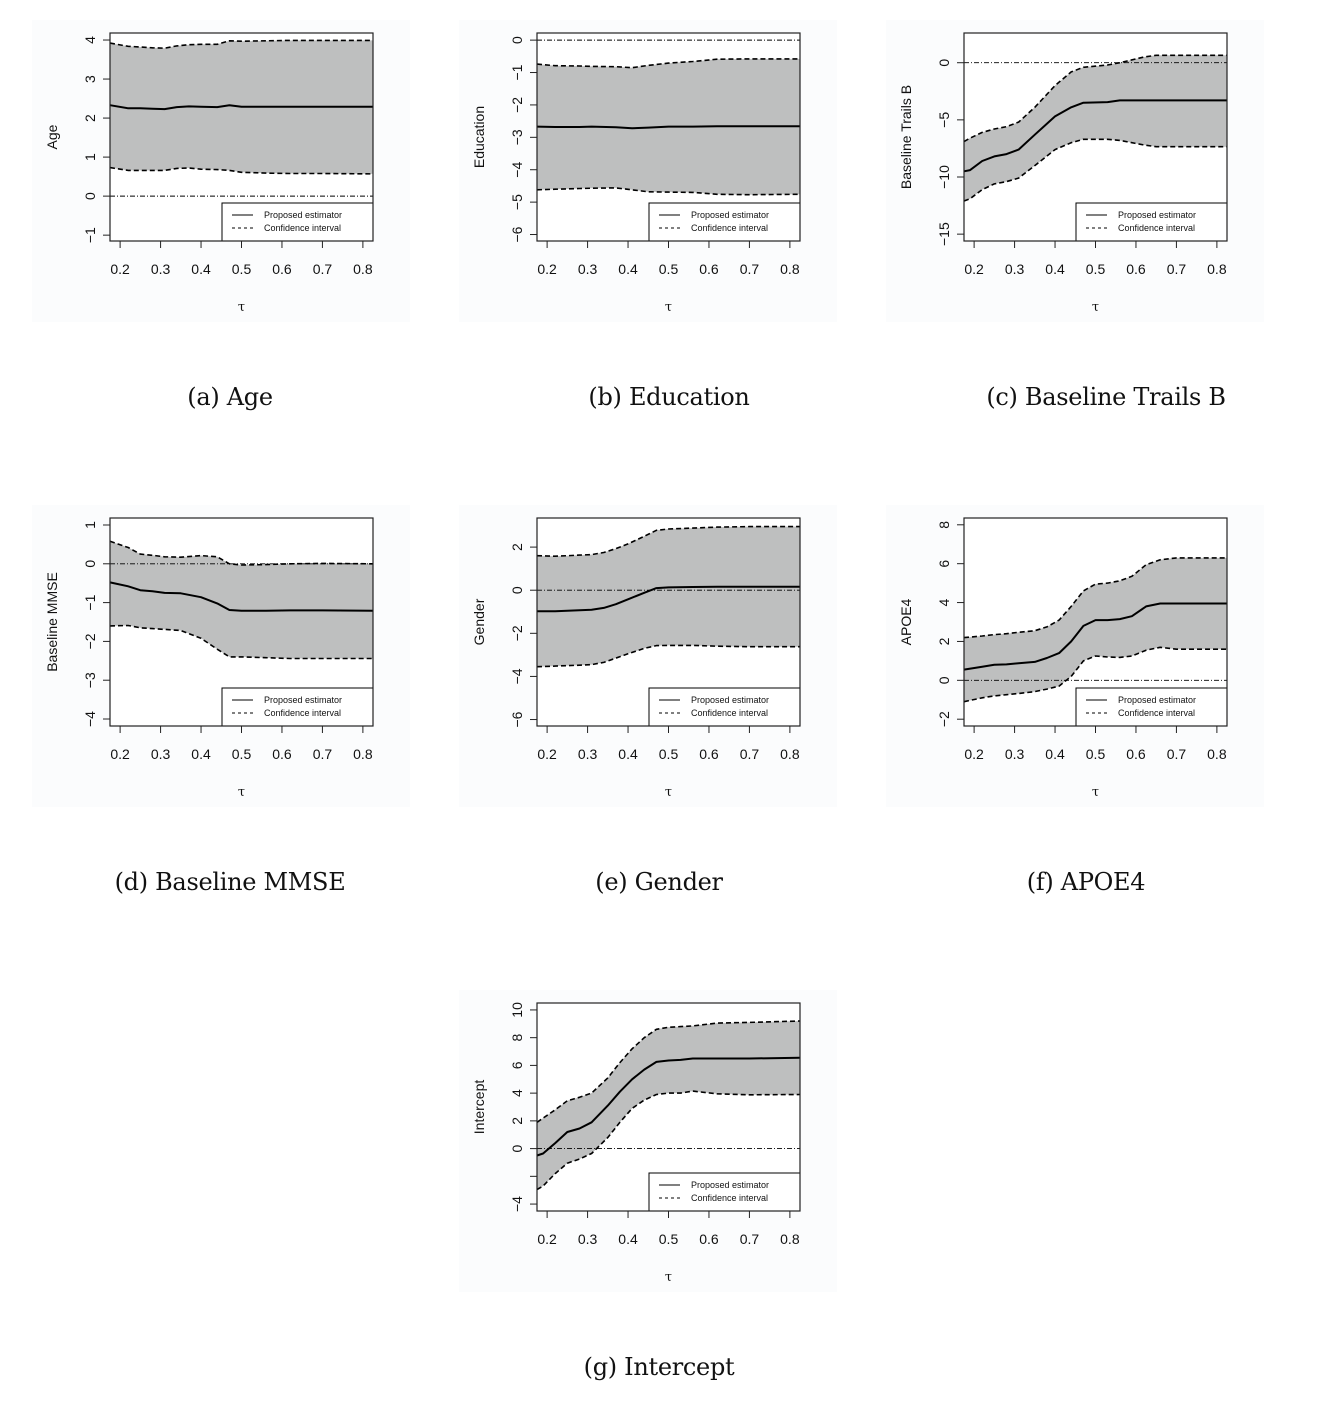 This screenshot has height=1409, width=1317. What do you see at coordinates (1106, 397) in the screenshot?
I see `caption-trails-b: (c) Baseline Trails B` at bounding box center [1106, 397].